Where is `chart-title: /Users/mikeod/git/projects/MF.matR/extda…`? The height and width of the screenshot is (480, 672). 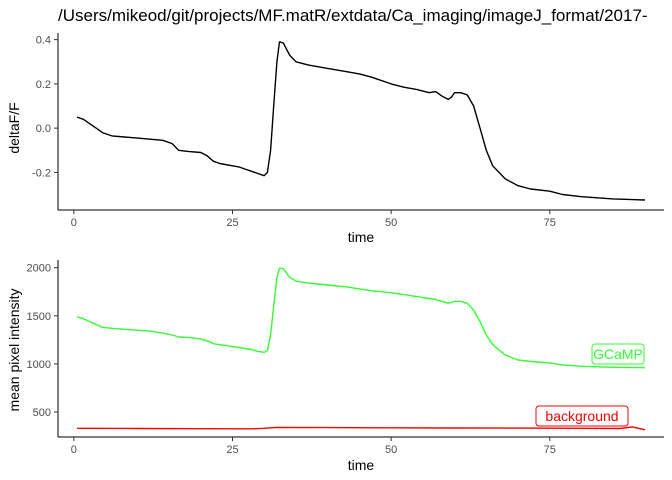 chart-title: /Users/mikeod/git/projects/MF.matR/extda… is located at coordinates (353, 15).